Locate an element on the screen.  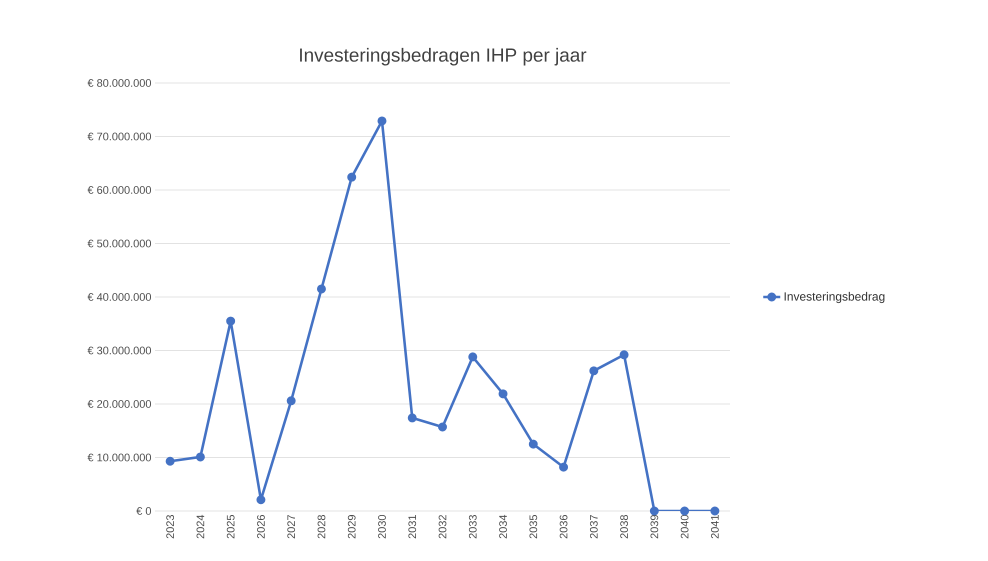
x-tick-label: 2024 is located at coordinates (200, 526).